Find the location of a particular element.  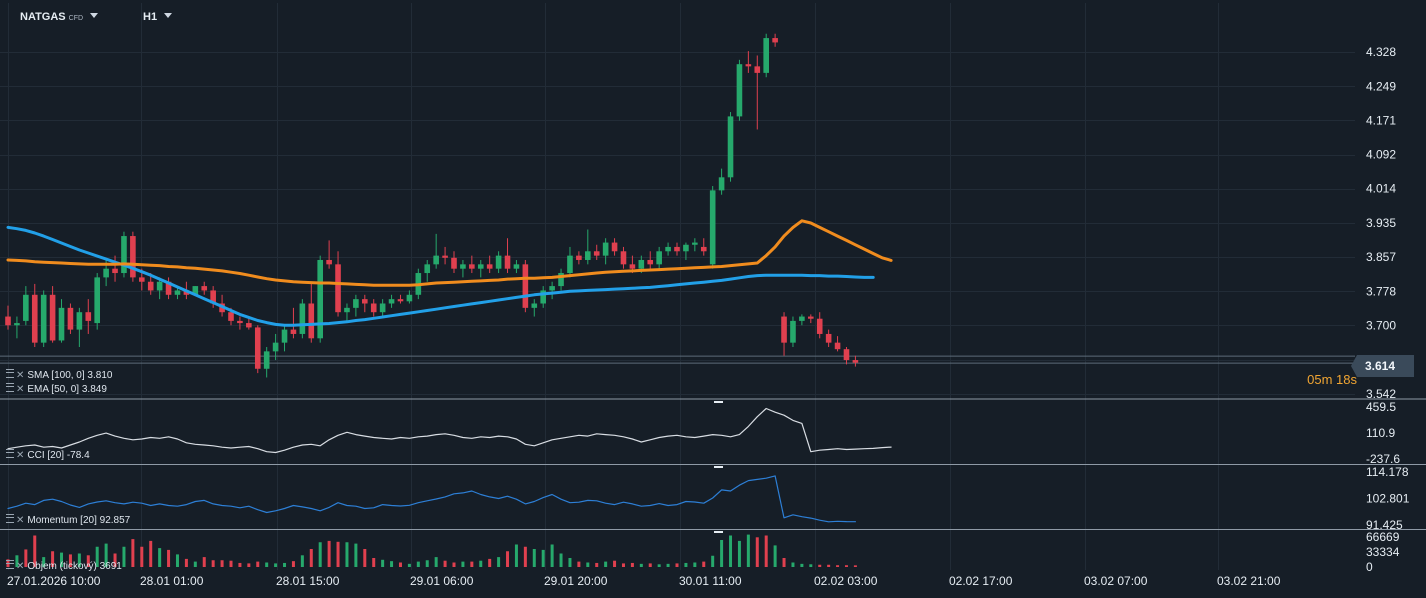

legend-ema-label: EMA [50, 0] 3.849 is located at coordinates (67, 389).